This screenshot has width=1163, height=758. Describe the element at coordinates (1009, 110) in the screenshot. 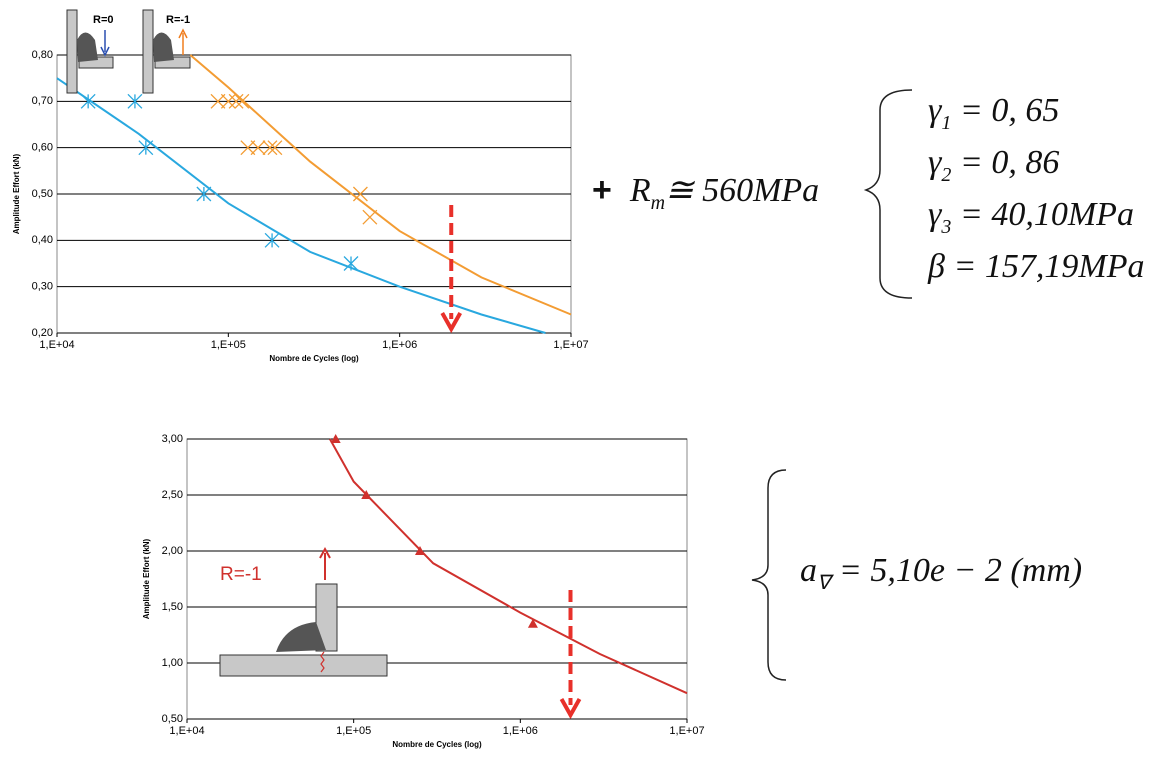

I see `rhs: = 0, 65` at that location.